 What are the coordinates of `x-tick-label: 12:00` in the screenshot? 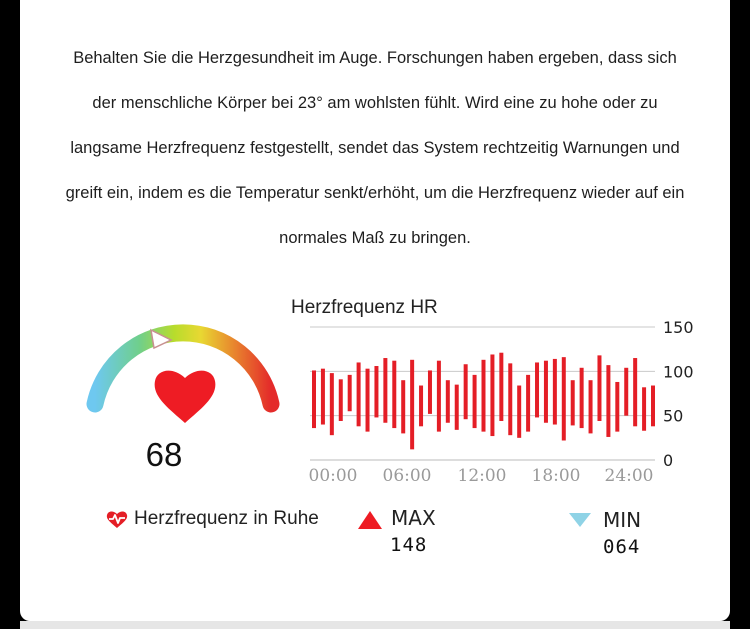 It's located at (482, 476).